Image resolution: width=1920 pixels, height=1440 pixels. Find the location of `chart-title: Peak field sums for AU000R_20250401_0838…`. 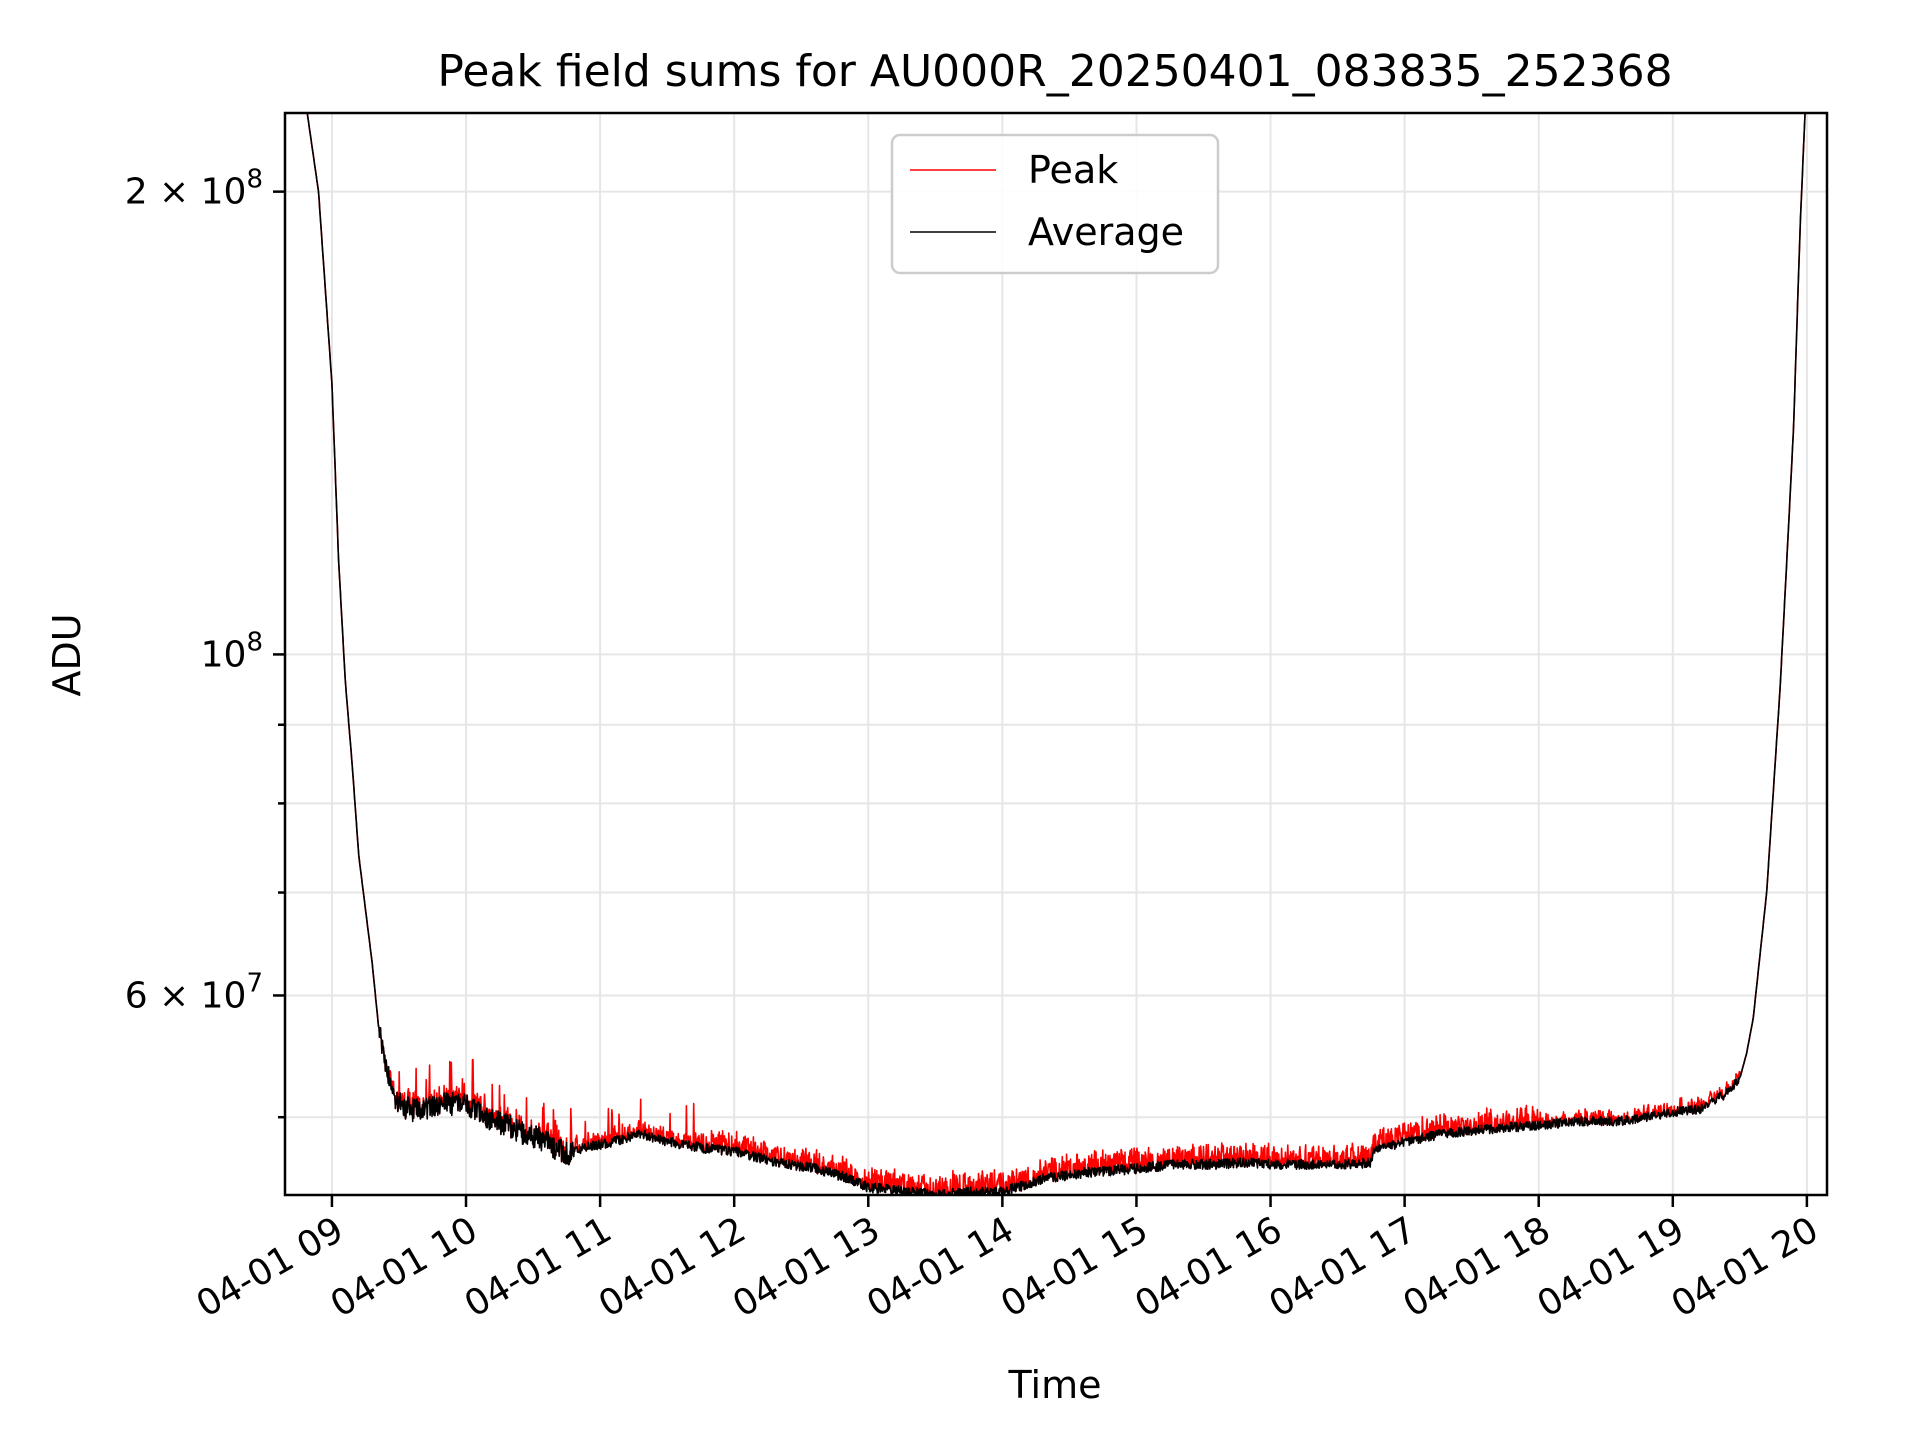

chart-title: Peak field sums for AU000R_20250401_0838… is located at coordinates (1054, 71).